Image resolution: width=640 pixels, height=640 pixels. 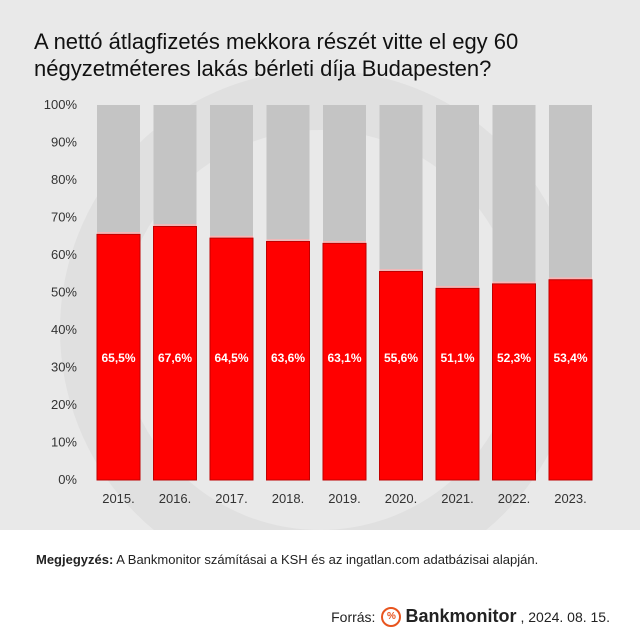 I want to click on data-label: 52,3%, so click(x=514, y=358).